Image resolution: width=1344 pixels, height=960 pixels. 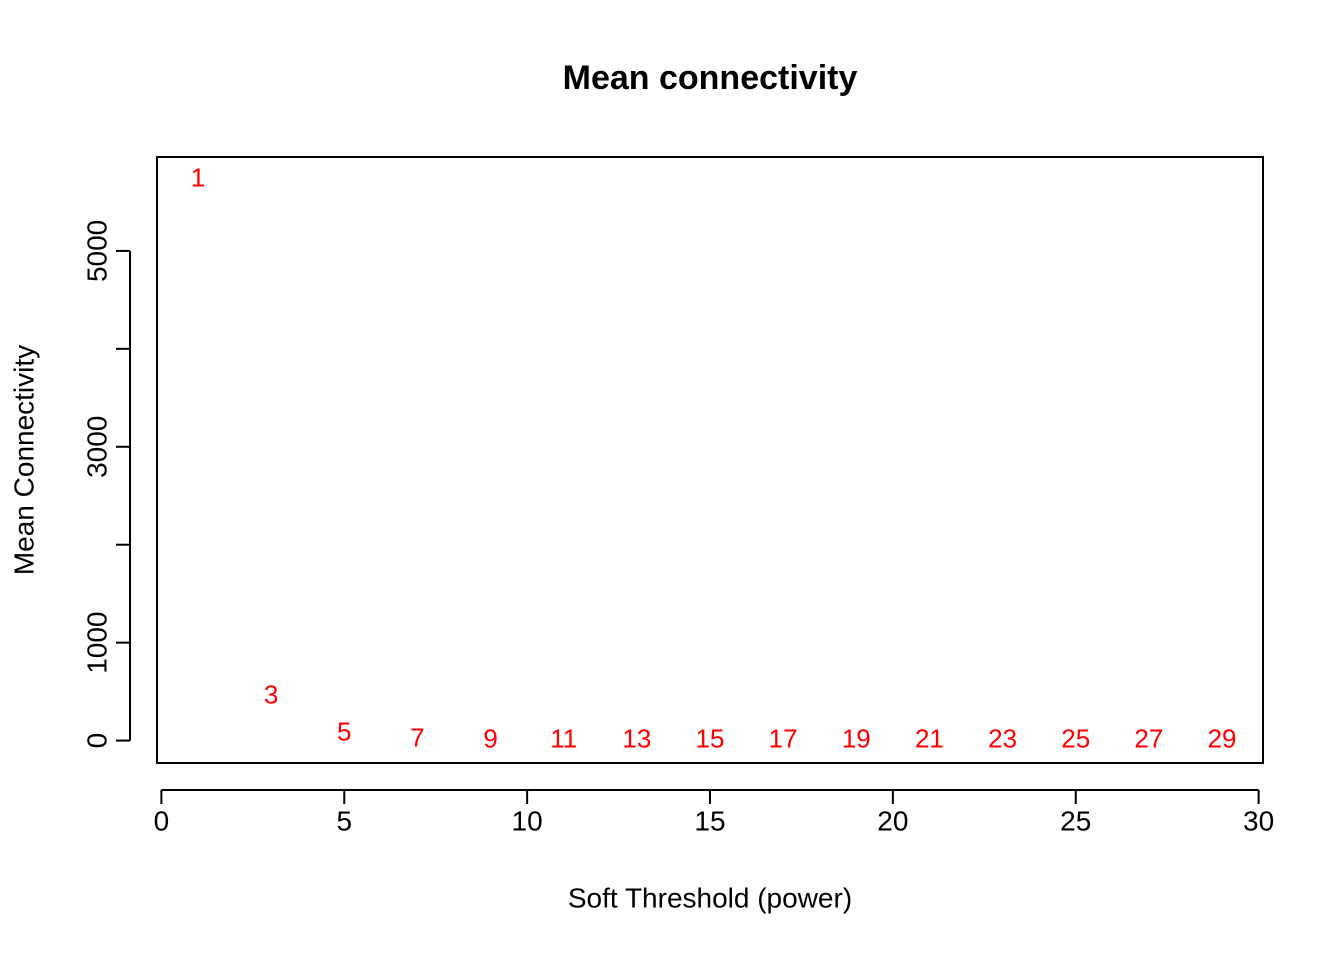 What do you see at coordinates (1222, 738) in the screenshot?
I see `point-label: 29` at bounding box center [1222, 738].